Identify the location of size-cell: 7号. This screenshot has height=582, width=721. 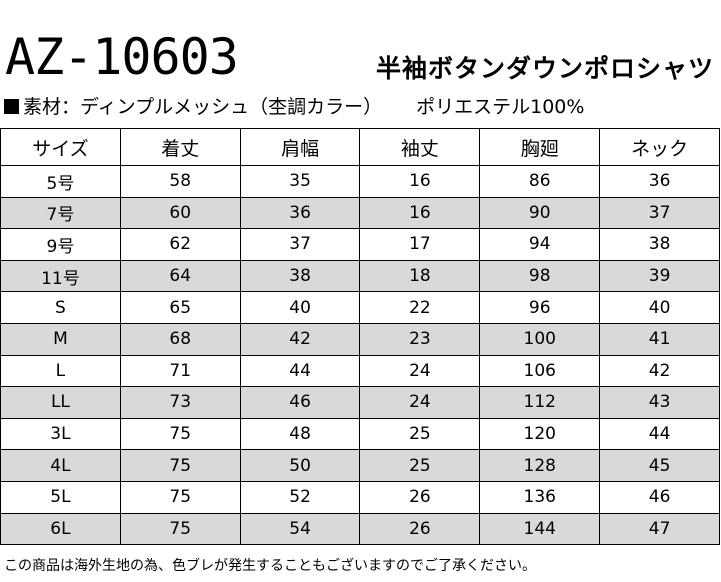
(60, 213).